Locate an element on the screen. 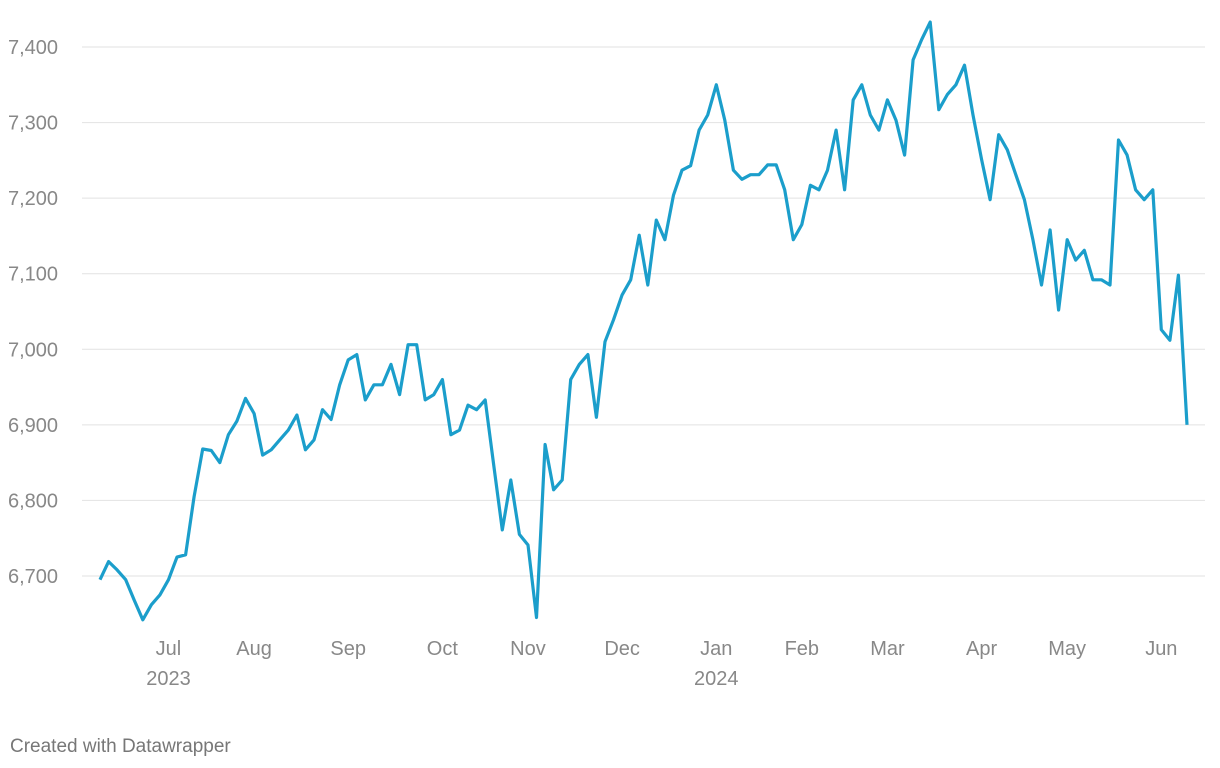  x-tick-label: Jan is located at coordinates (716, 649).